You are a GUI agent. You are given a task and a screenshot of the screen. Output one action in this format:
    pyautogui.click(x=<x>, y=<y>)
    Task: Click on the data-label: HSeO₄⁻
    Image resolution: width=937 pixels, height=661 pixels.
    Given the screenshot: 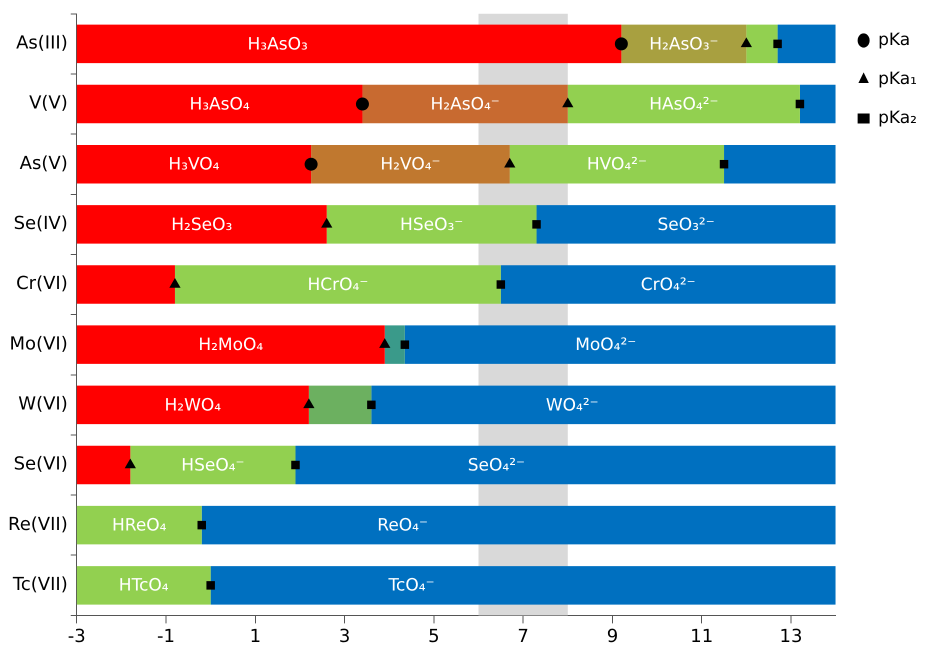 What is the action you would take?
    pyautogui.click(x=212, y=465)
    